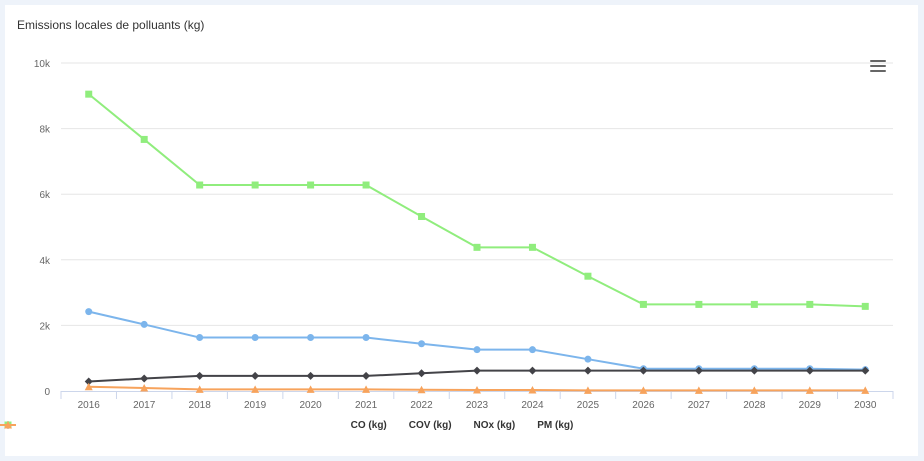 The width and height of the screenshot is (924, 461). I want to click on y-tick-label: 4k, so click(45, 261).